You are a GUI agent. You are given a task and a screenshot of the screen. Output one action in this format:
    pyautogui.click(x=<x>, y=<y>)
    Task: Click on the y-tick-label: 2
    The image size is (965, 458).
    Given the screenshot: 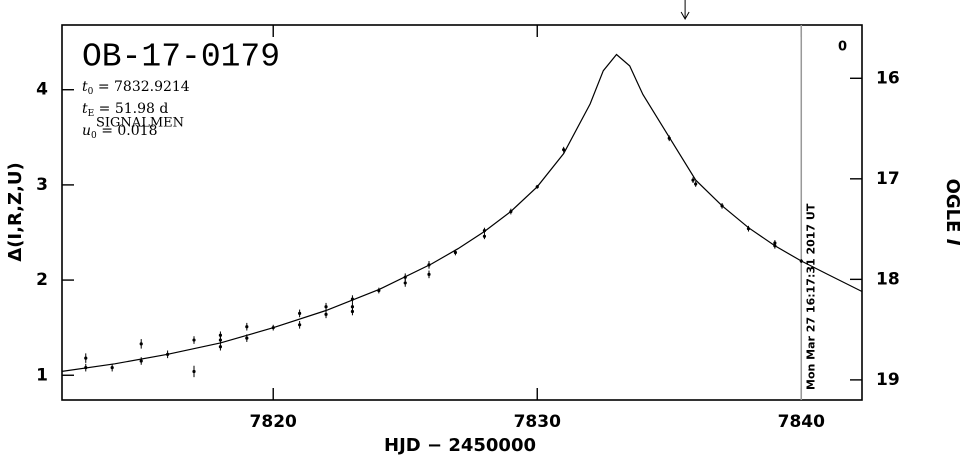 What is the action you would take?
    pyautogui.click(x=42, y=280)
    